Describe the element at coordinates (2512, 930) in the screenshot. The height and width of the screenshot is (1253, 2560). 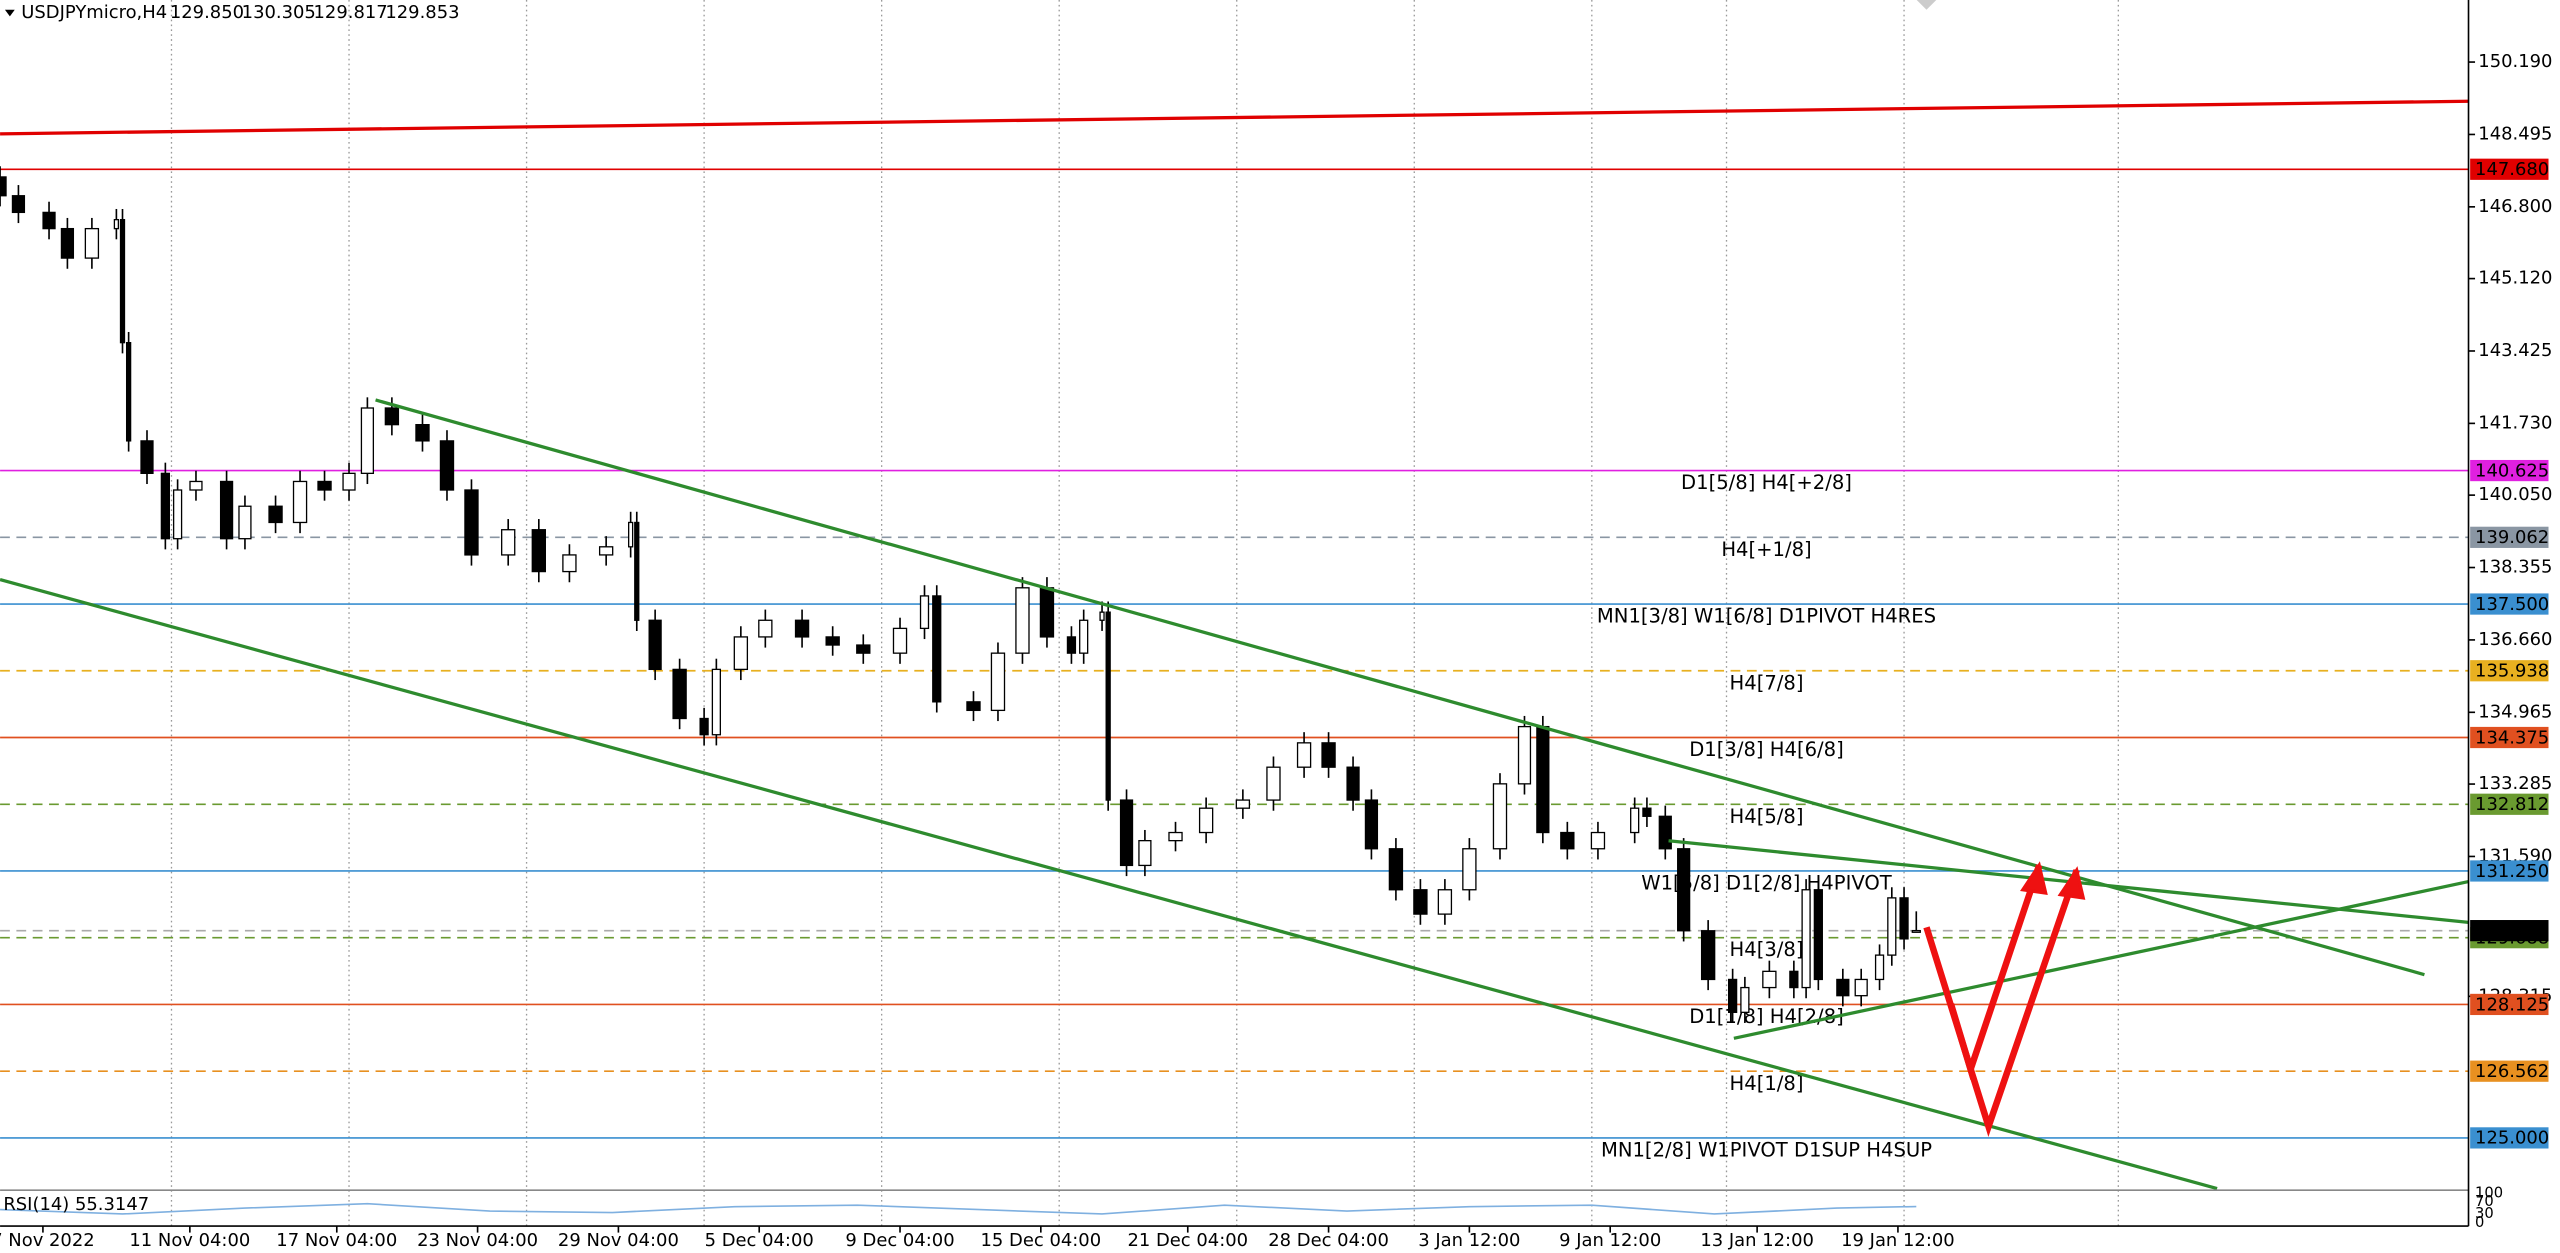
I see `current-price-label: 129.853` at that location.